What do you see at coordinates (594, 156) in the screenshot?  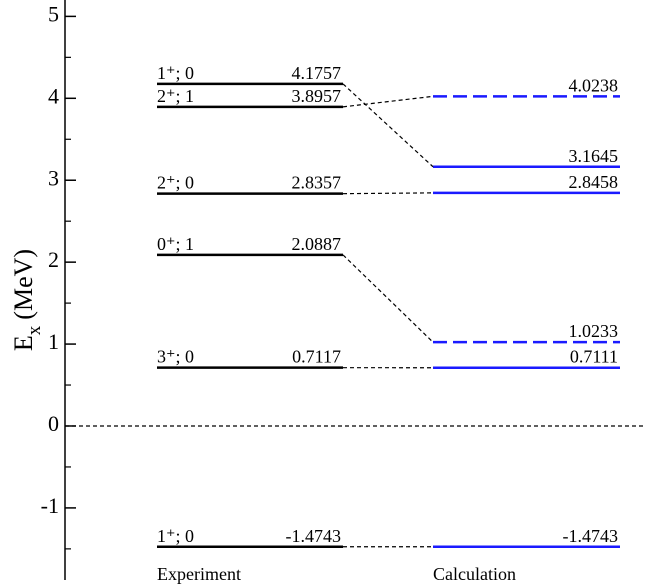 I see `level-value: 3.1645` at bounding box center [594, 156].